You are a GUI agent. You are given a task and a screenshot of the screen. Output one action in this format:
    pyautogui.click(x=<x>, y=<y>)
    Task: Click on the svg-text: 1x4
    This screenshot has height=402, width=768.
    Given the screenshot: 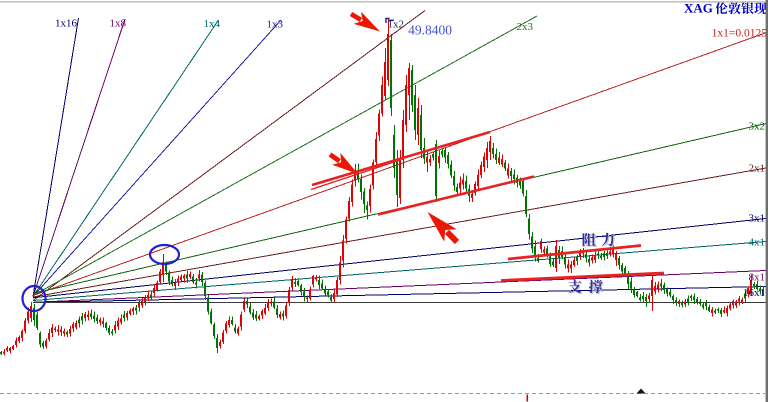 What is the action you would take?
    pyautogui.click(x=212, y=24)
    